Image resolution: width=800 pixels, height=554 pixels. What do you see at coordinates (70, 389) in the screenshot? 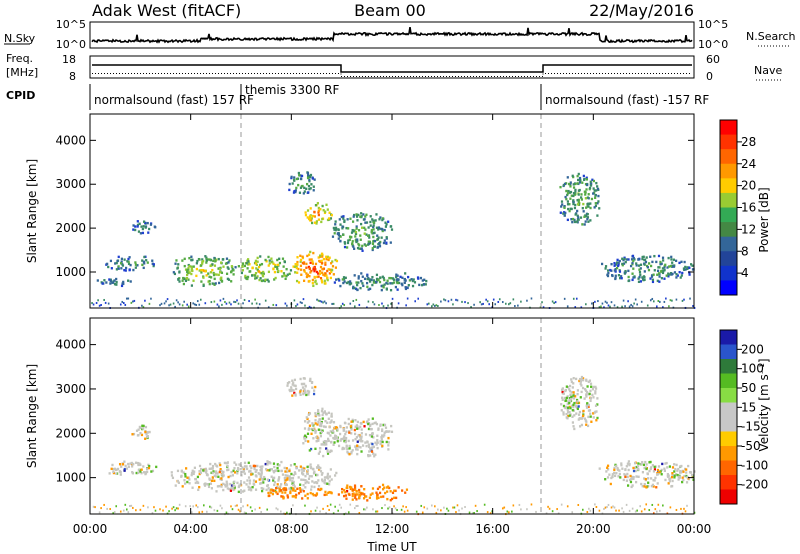
I see `vel-ytick-label-2: 3000` at bounding box center [70, 389].